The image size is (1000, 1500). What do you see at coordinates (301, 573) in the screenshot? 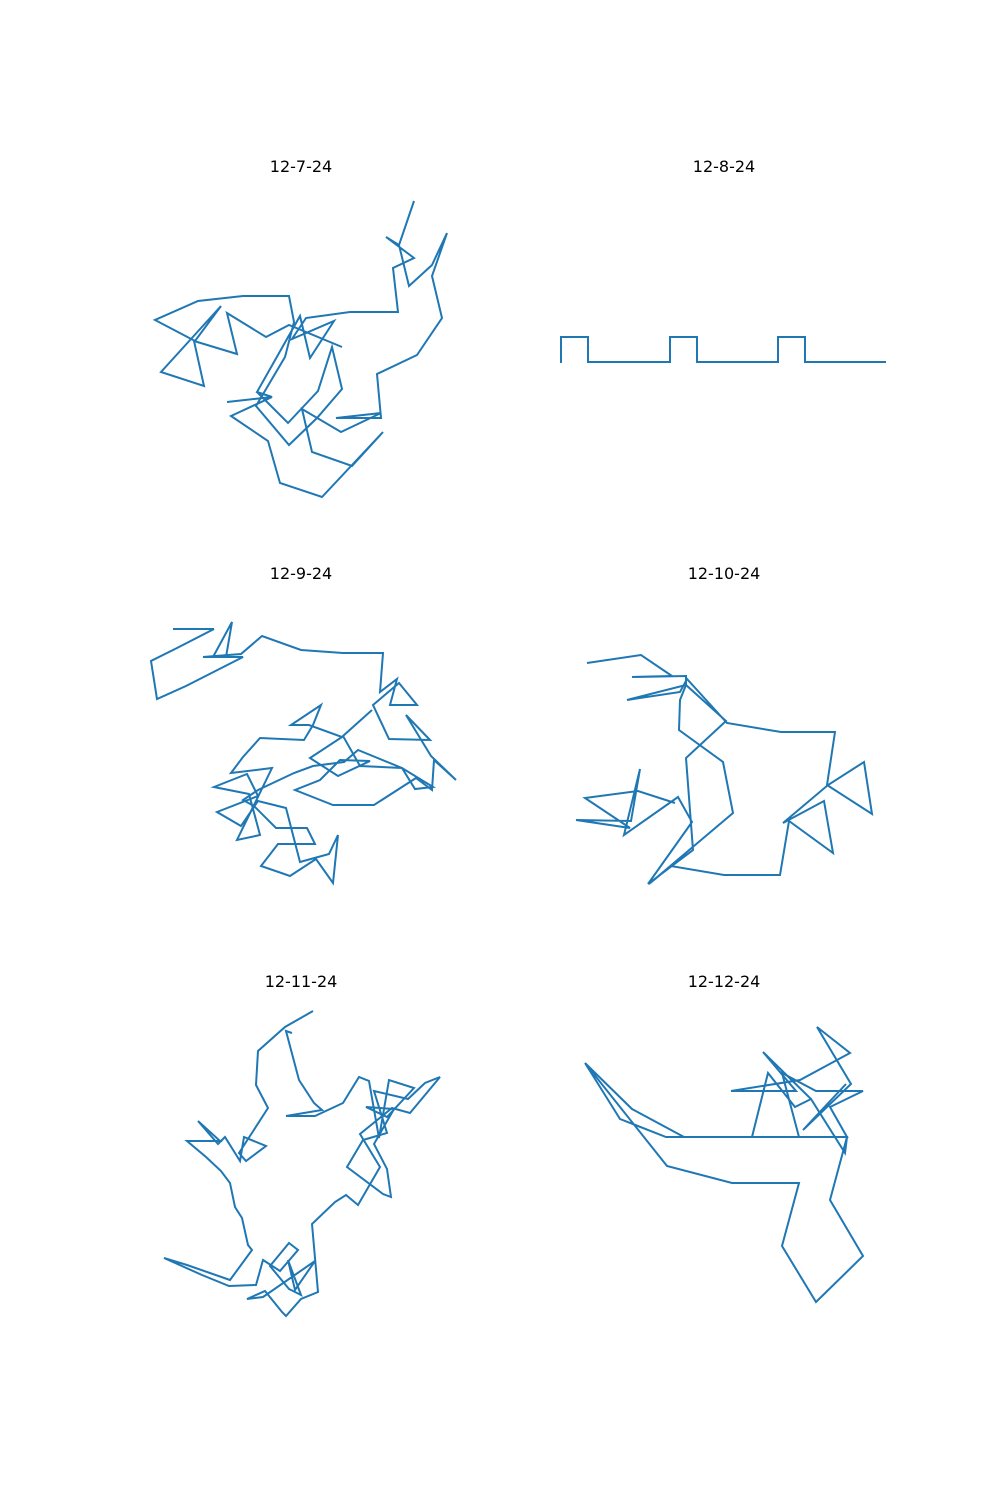
I see `panel-title: 12-9-24` at bounding box center [301, 573].